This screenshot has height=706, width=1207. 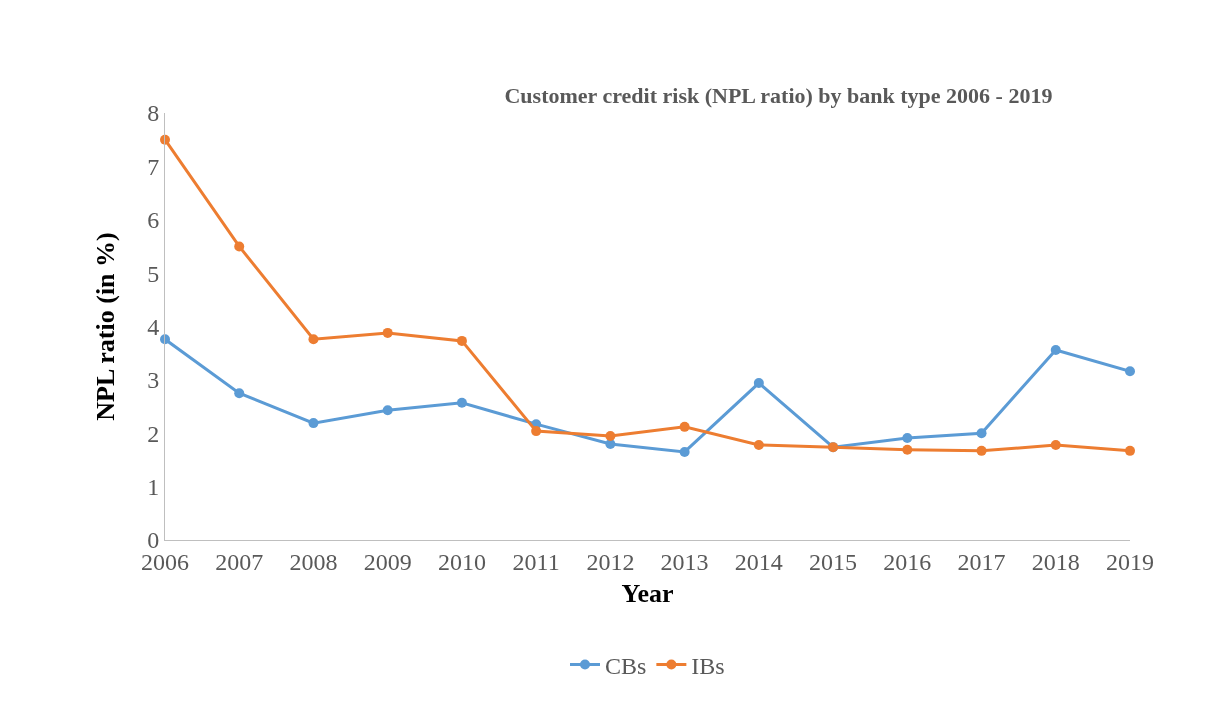 I want to click on x-tick-label: 2018, so click(x=1055, y=561).